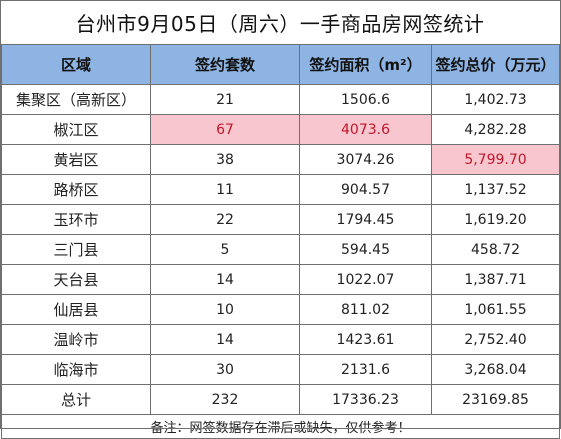  I want to click on price-cell: 2,752.40, so click(495, 339).